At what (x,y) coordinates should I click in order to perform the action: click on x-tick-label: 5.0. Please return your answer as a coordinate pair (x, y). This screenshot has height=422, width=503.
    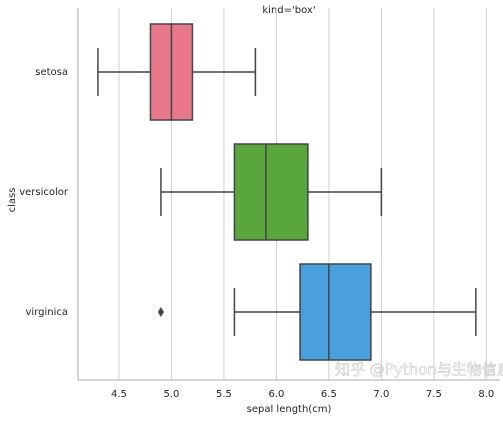
    Looking at the image, I should click on (171, 394).